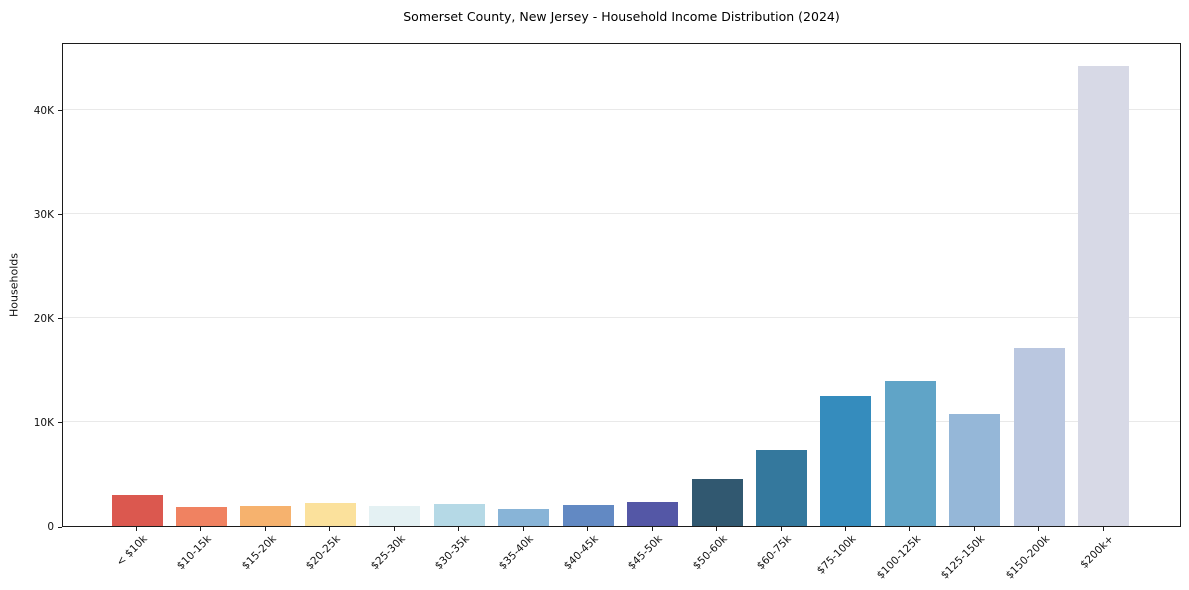  What do you see at coordinates (452, 553) in the screenshot?
I see `x-tick-label: $30-35k` at bounding box center [452, 553].